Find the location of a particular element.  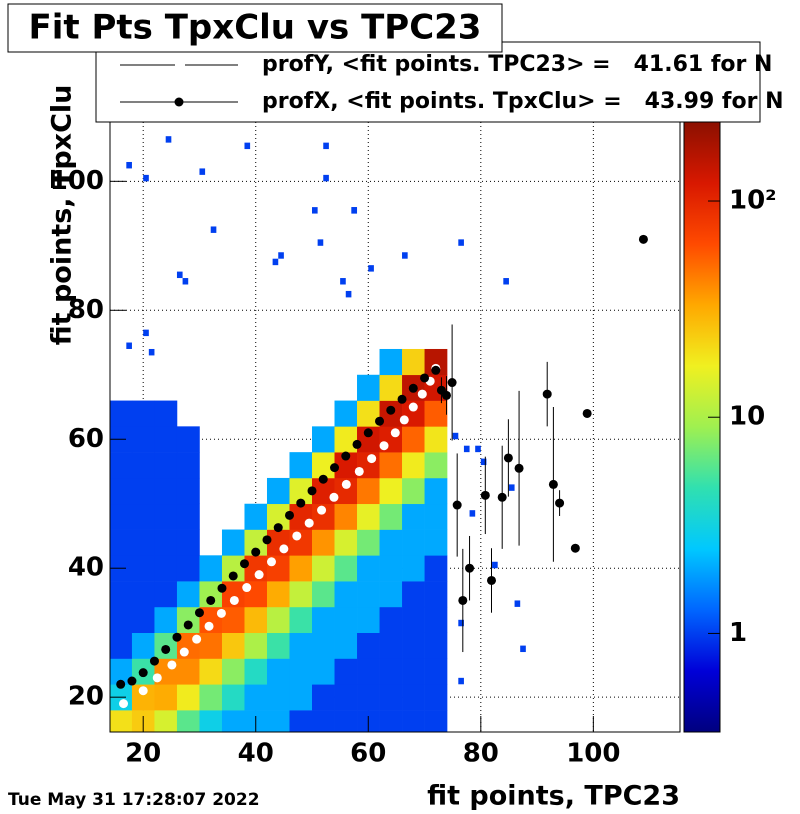

chart-title: Fit Pts TpxClu vs TPC23 is located at coordinates (255, 28).